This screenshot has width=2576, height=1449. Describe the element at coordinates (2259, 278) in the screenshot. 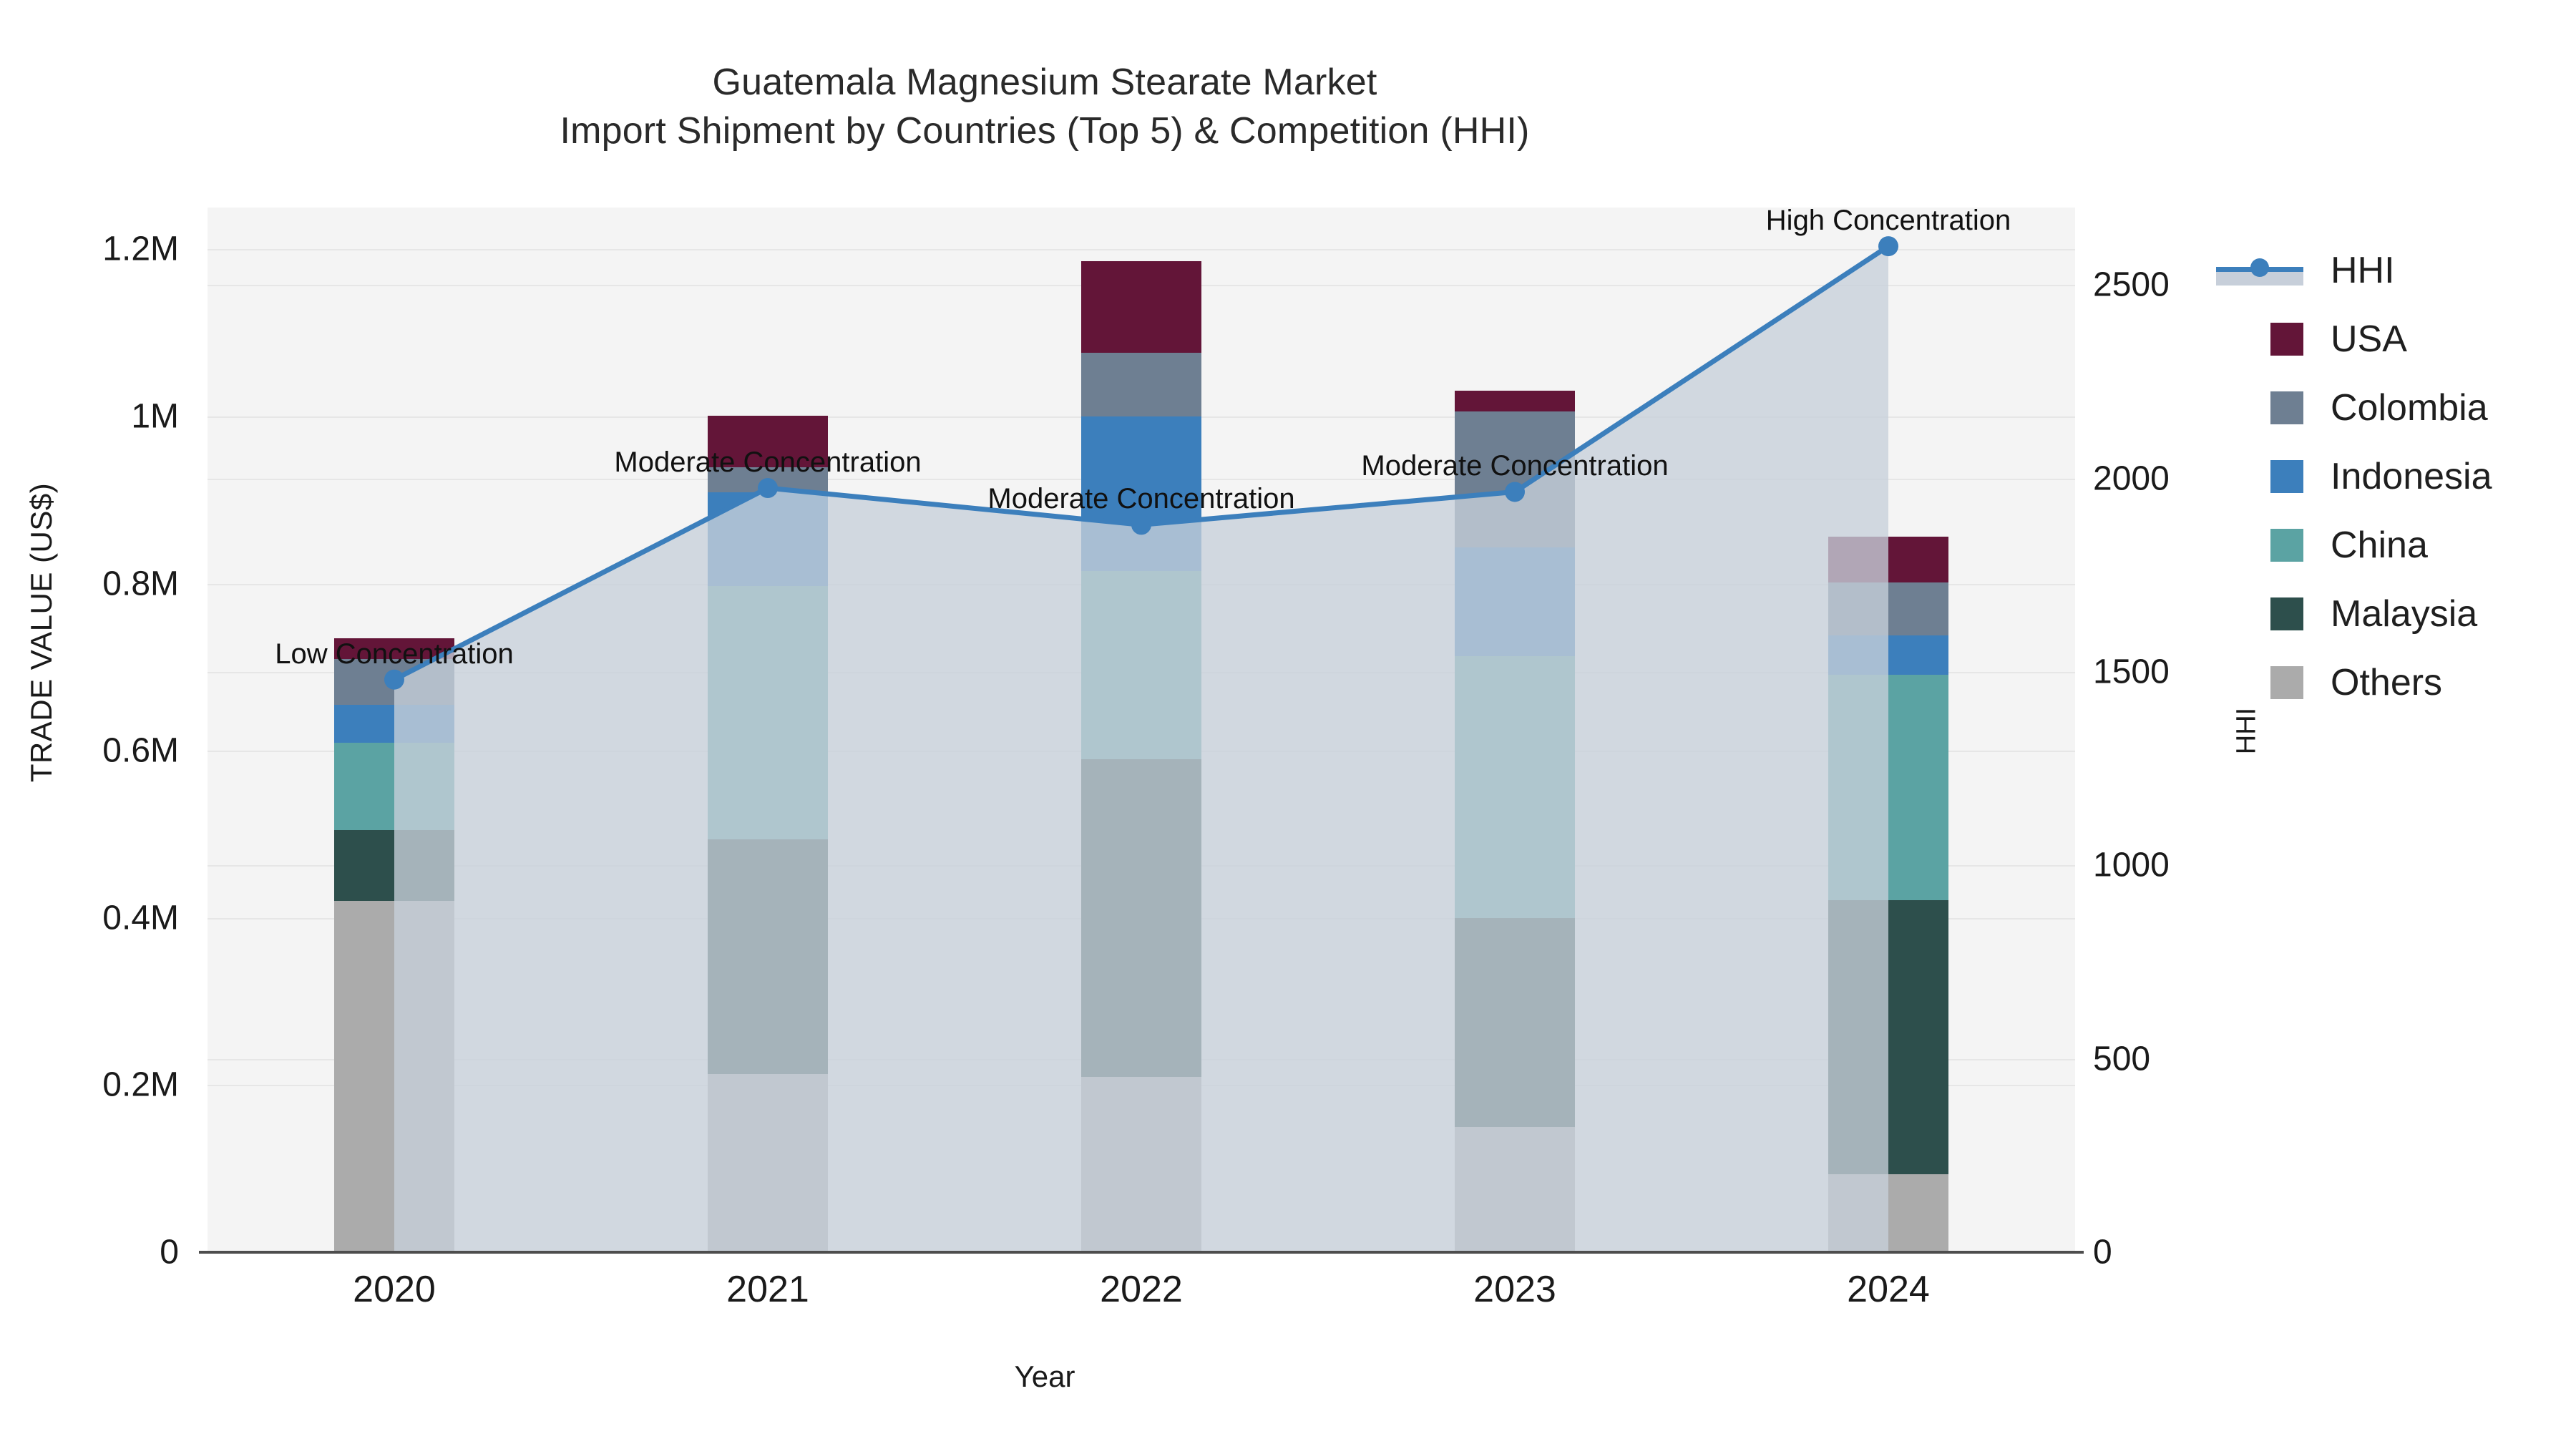

I see `legend-area-swatch` at that location.